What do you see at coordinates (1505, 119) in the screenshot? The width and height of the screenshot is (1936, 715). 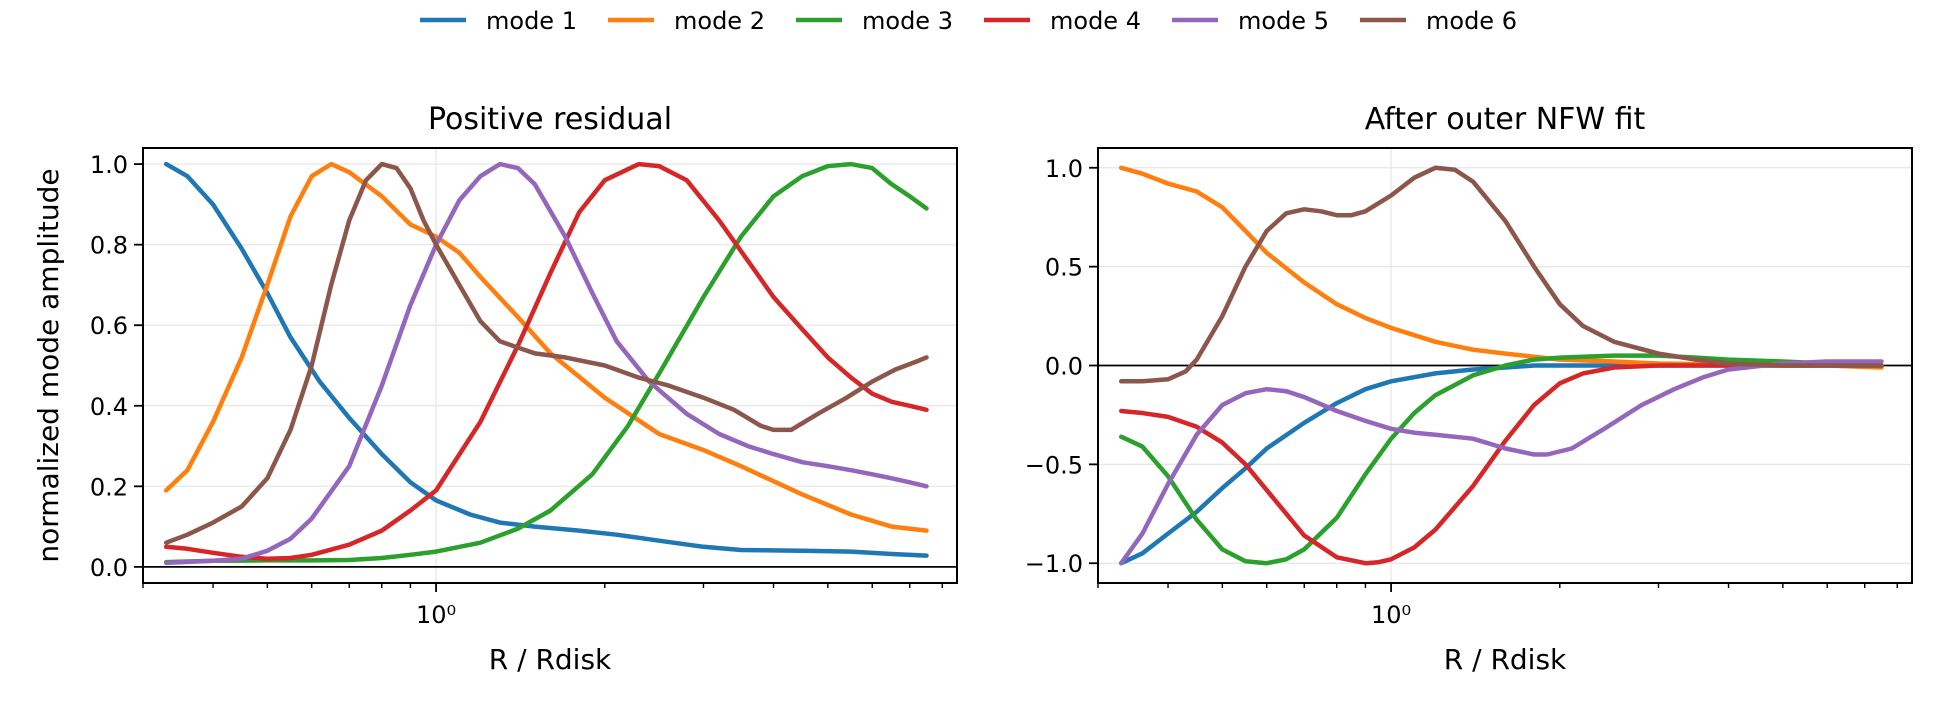 I see `panel-title: After outer NFW fit` at bounding box center [1505, 119].